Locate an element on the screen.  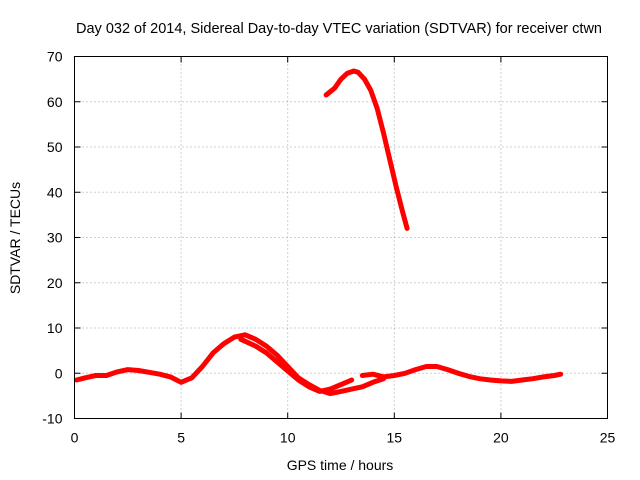
x-tick-label: 15 is located at coordinates (395, 438).